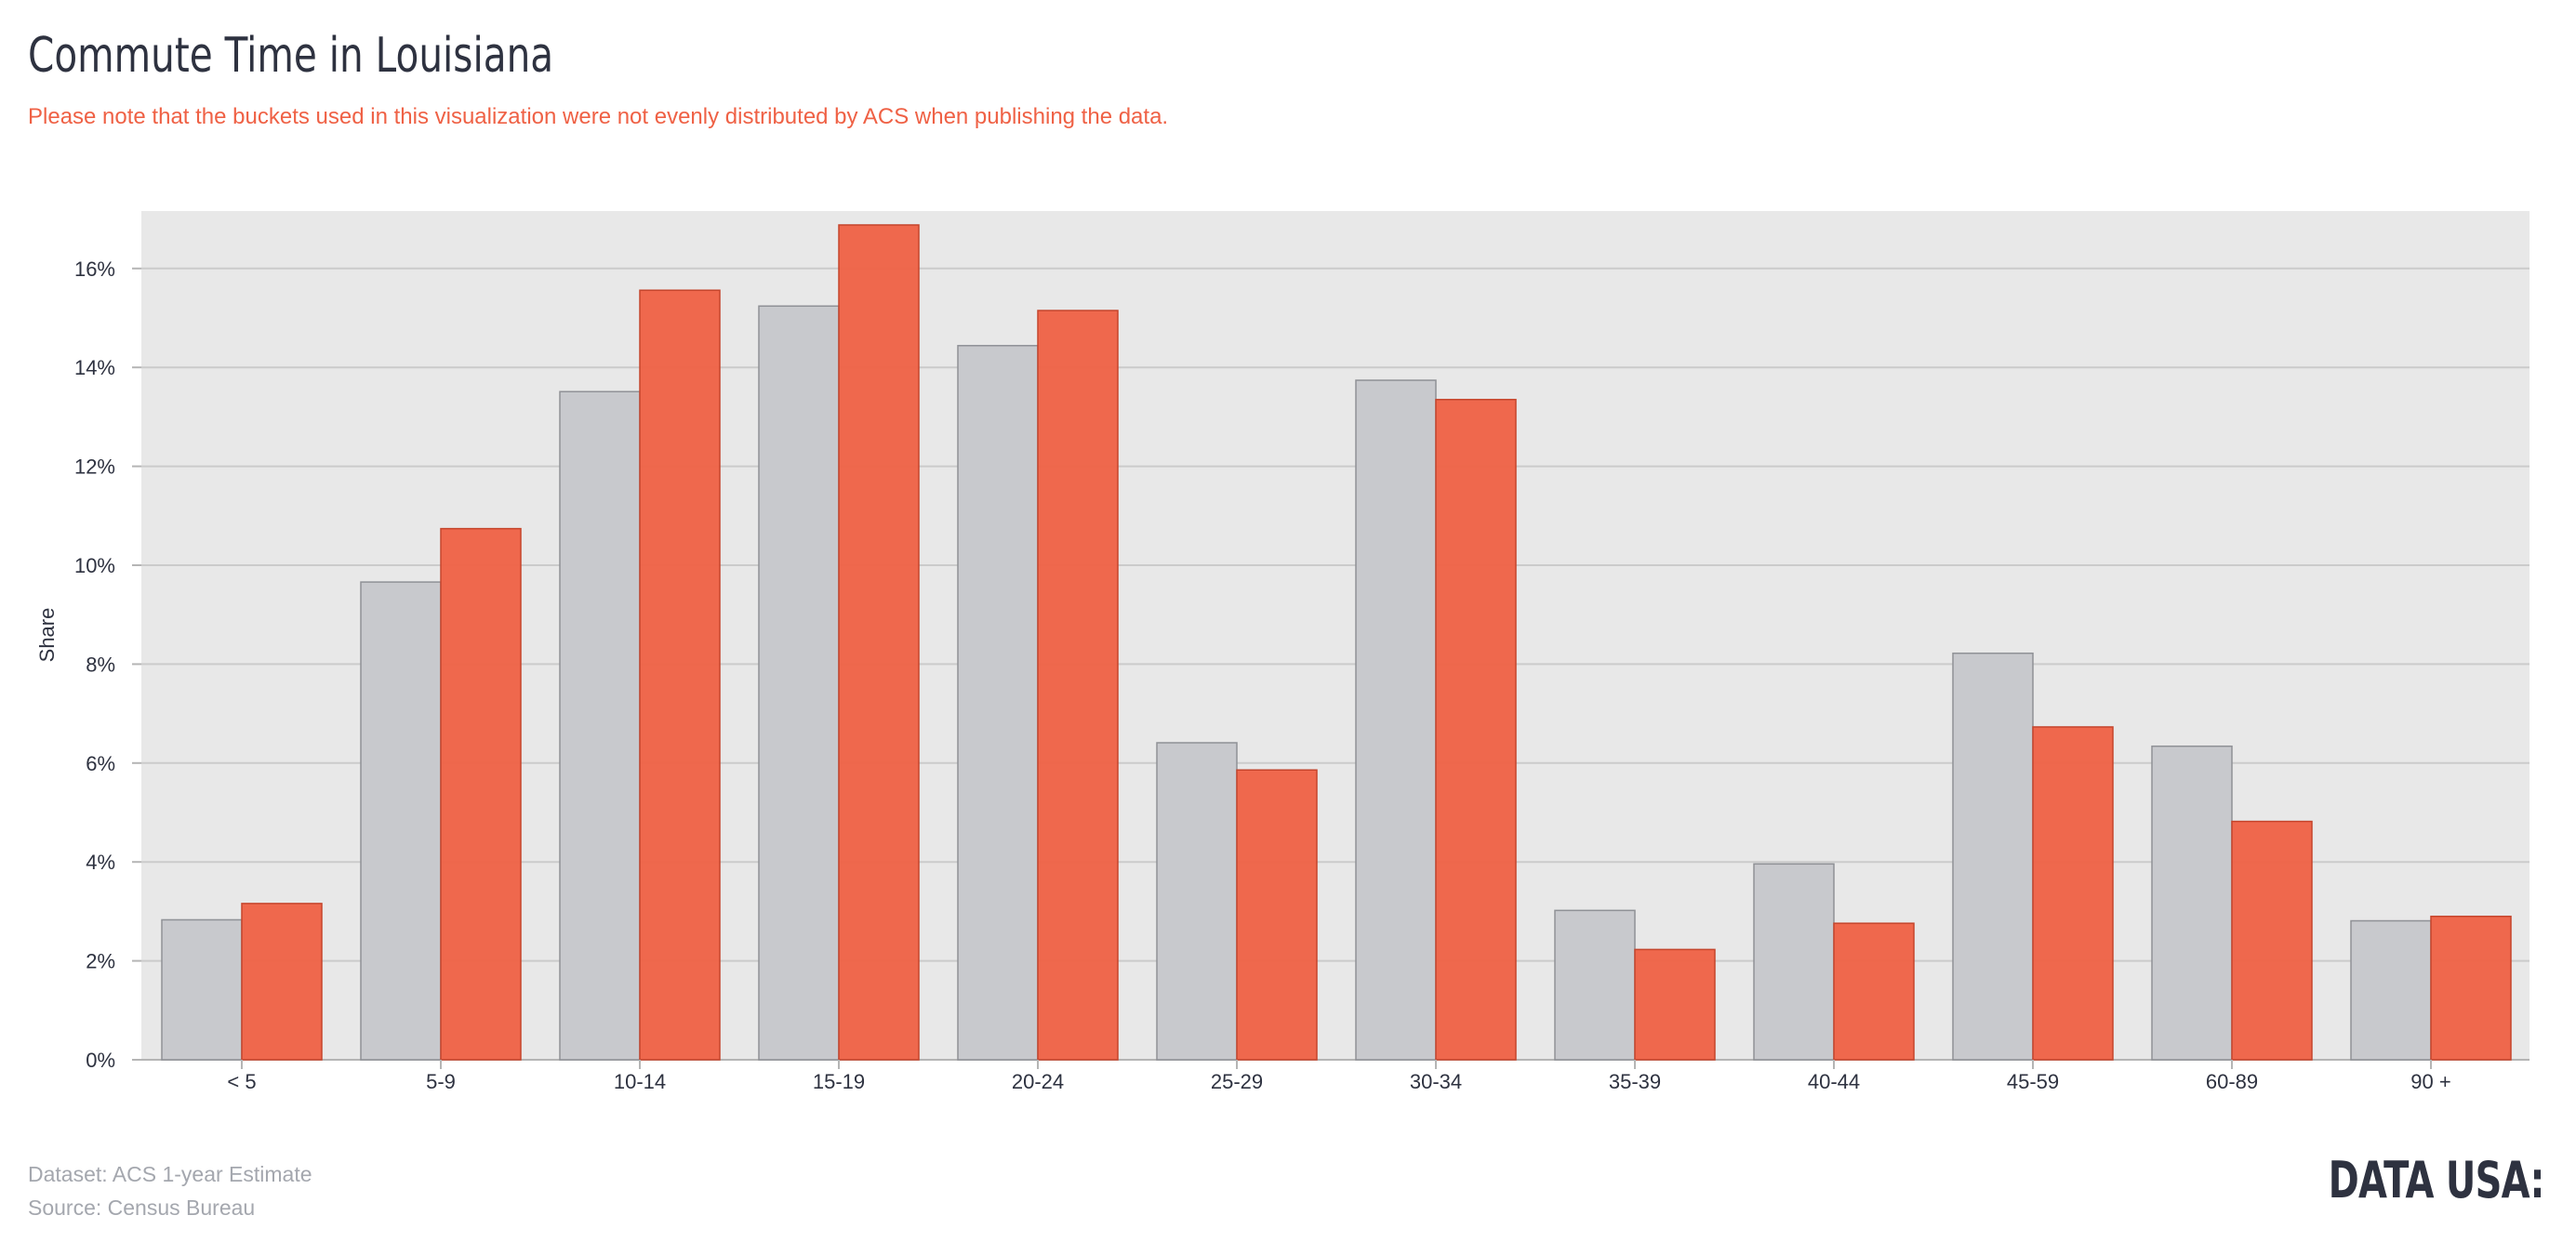 The width and height of the screenshot is (2576, 1255). Describe the element at coordinates (142, 1208) in the screenshot. I see `source-label: Source: Census Bureau` at that location.